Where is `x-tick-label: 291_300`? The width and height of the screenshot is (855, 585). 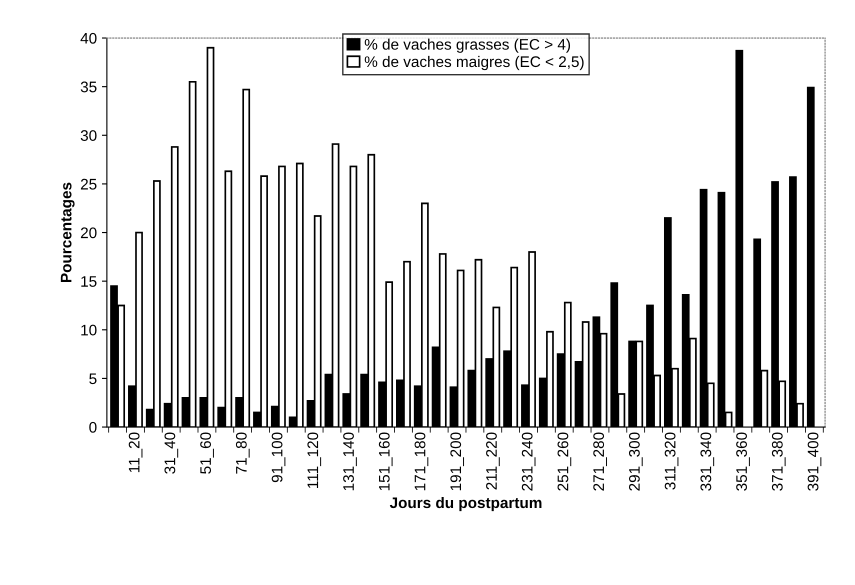 x-tick-label: 291_300 is located at coordinates (635, 461).